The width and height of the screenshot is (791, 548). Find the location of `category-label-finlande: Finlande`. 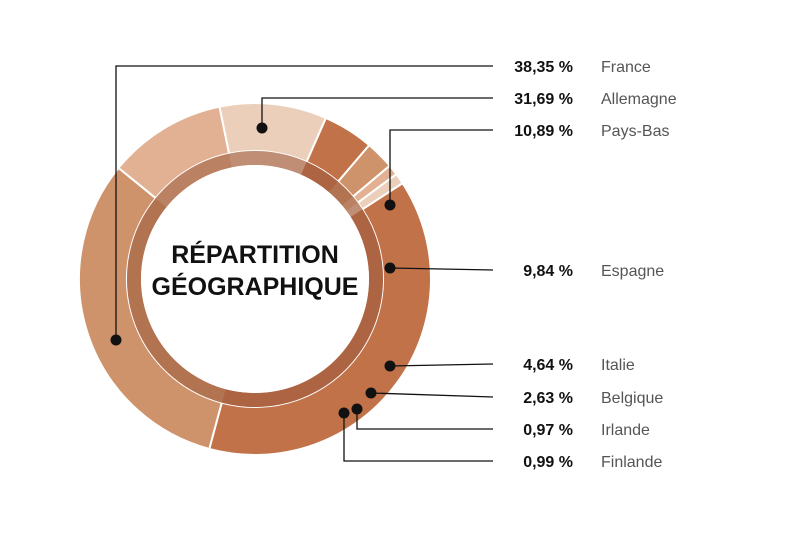

category-label-finlande: Finlande is located at coordinates (631, 462).